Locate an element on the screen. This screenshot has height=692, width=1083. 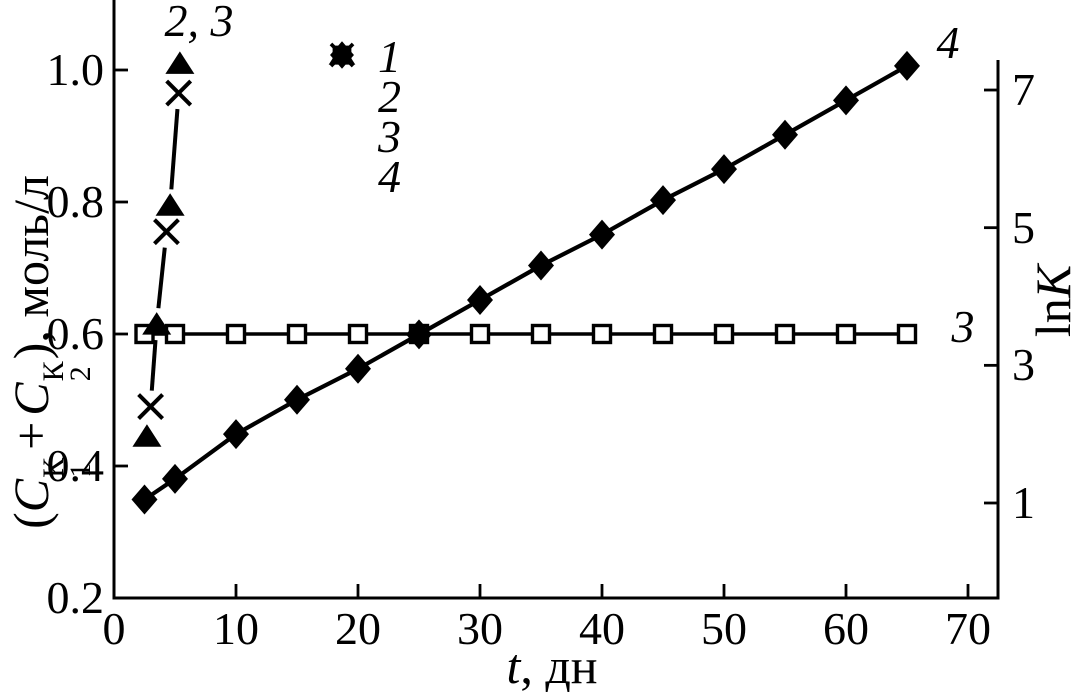
left-axis-title: (C К 1 +C К 2), моль/л is located at coordinates (50, 352).